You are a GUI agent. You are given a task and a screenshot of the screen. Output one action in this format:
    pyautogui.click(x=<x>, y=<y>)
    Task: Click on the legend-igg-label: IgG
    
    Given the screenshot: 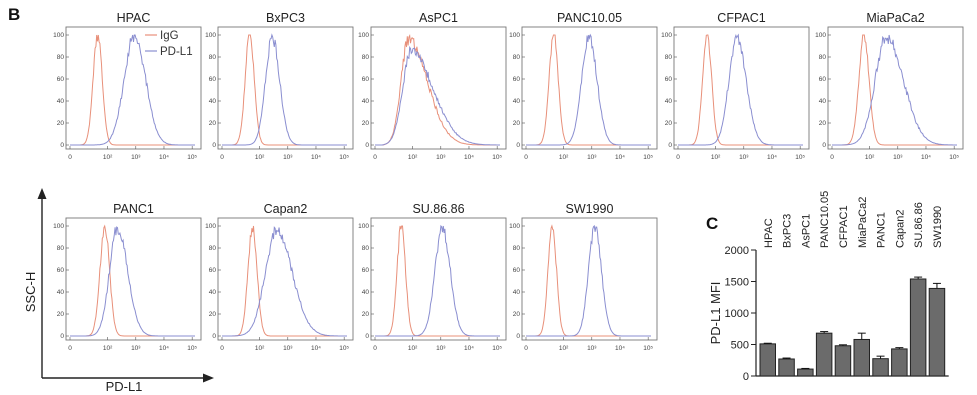 What is the action you would take?
    pyautogui.click(x=169, y=36)
    